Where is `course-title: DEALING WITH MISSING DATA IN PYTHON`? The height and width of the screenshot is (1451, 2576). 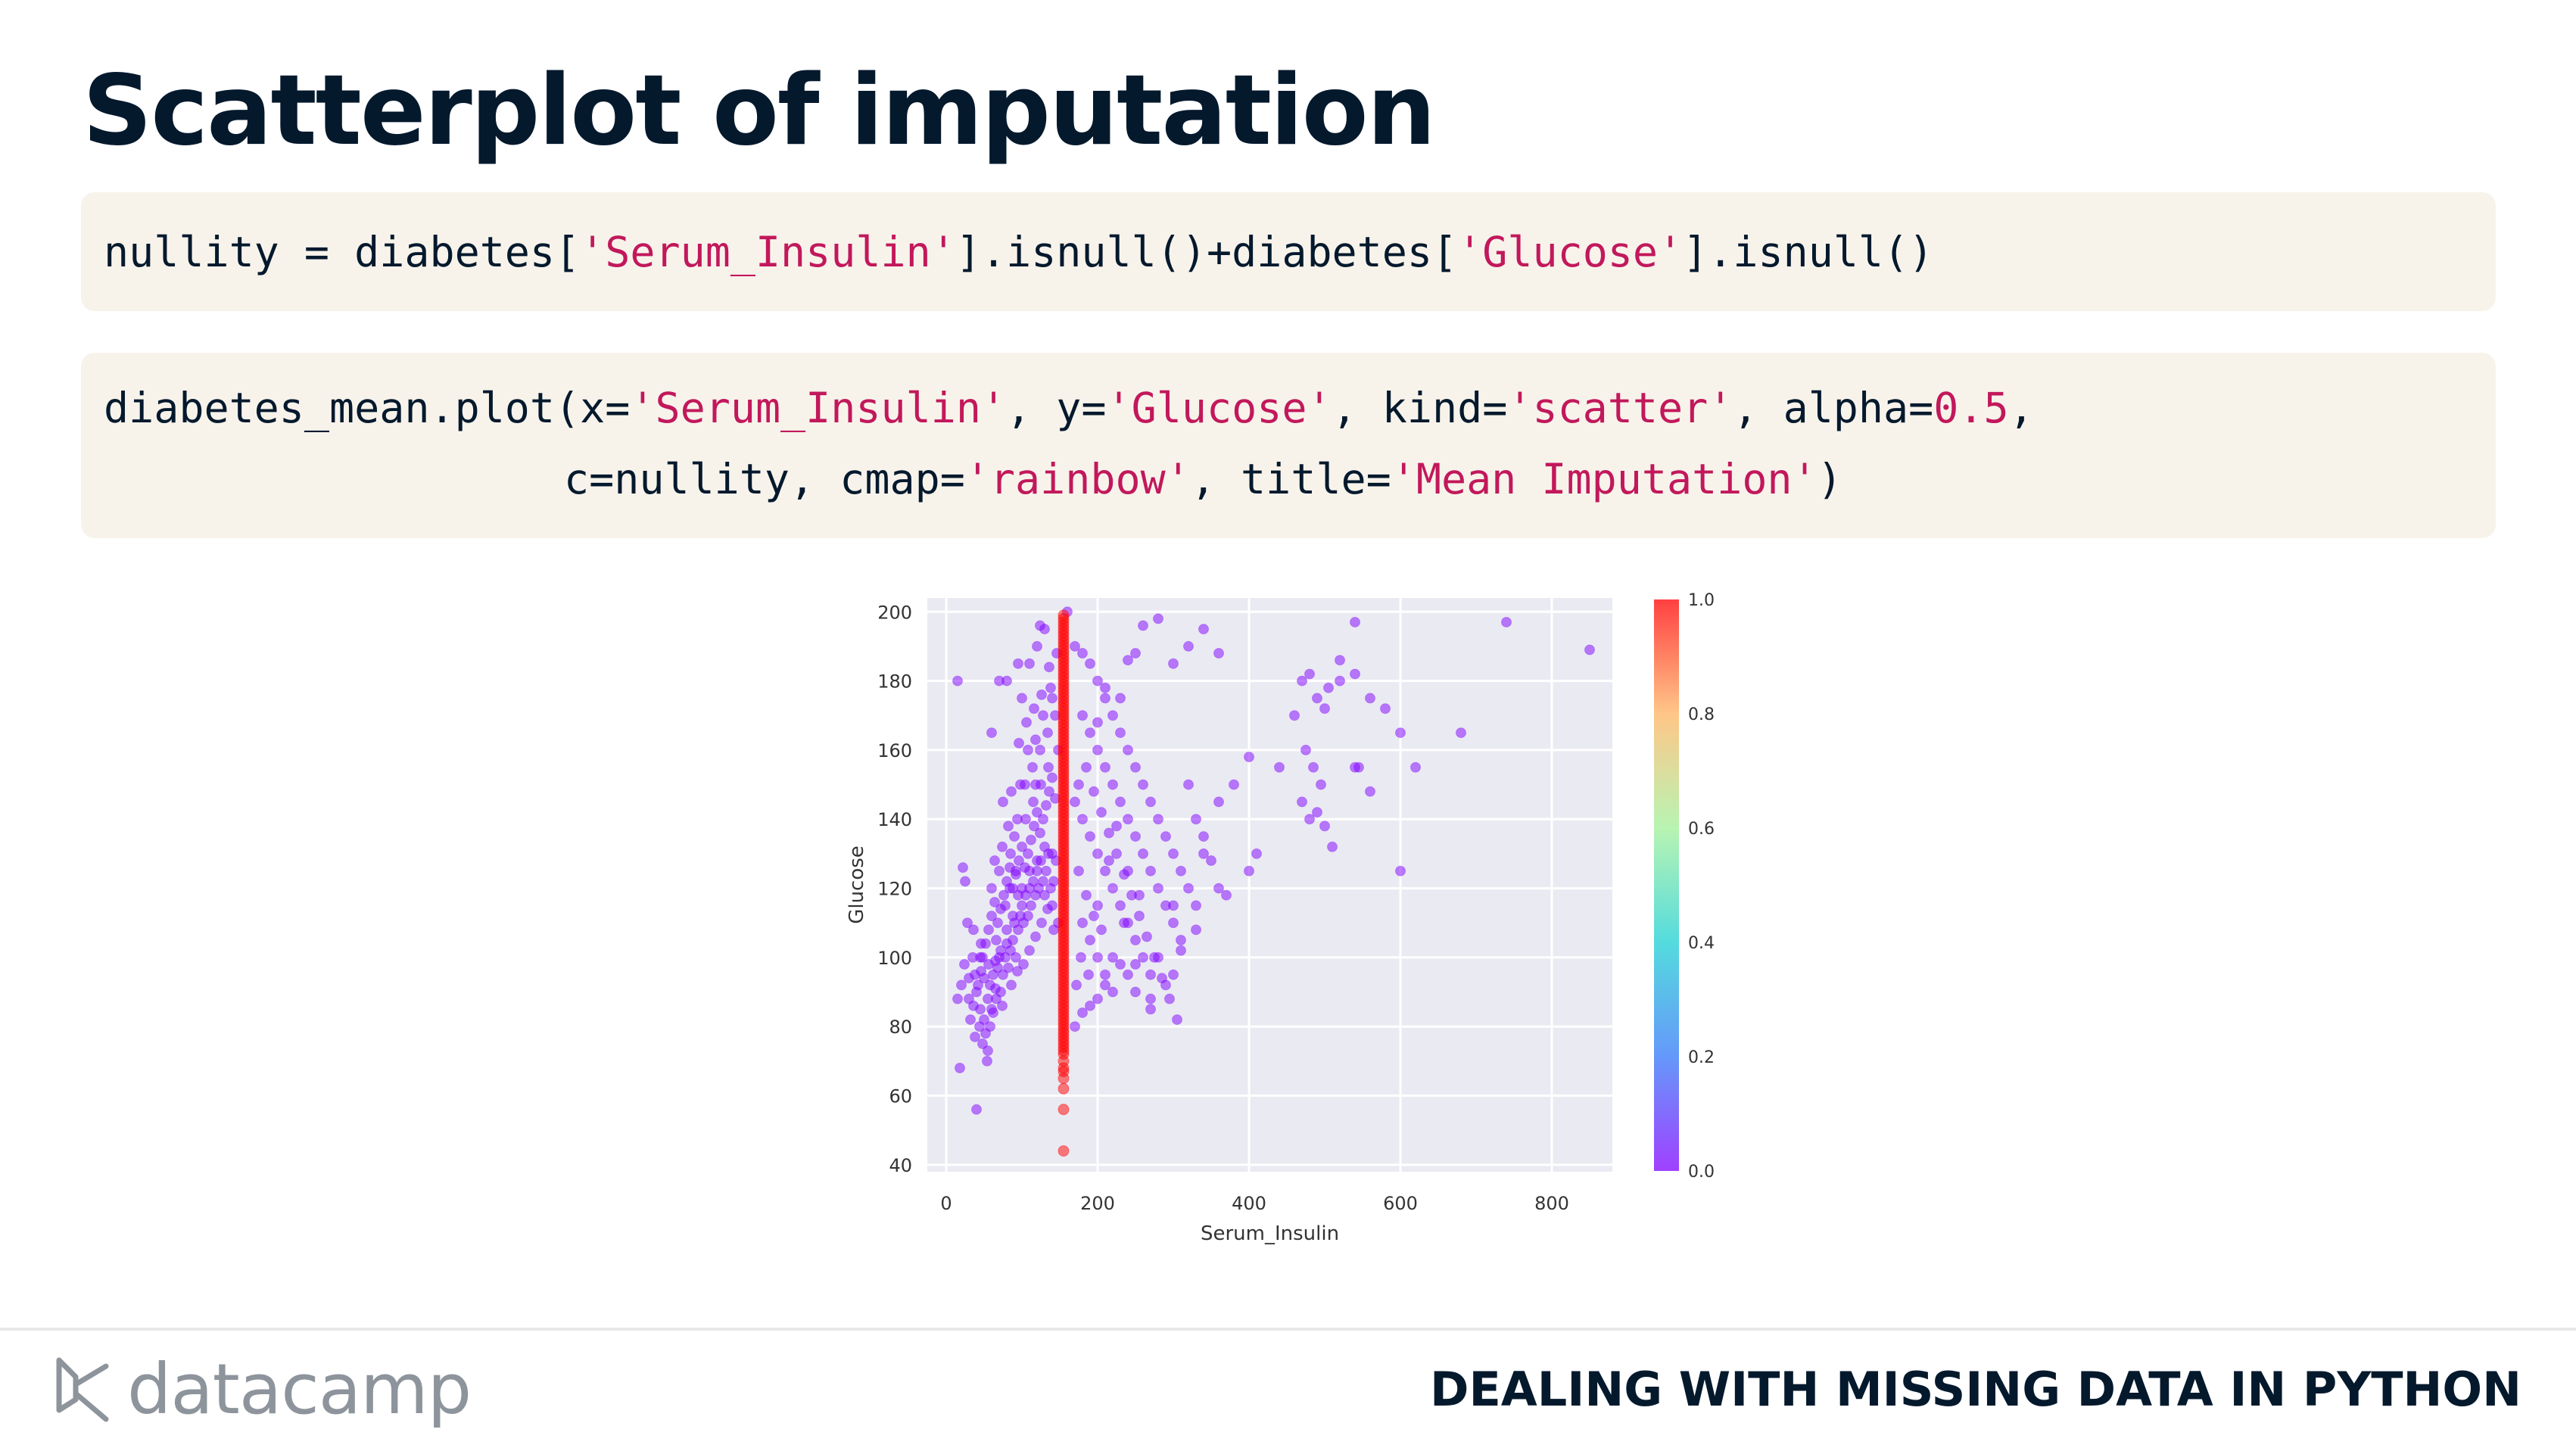
course-title: DEALING WITH MISSING DATA IN PYTHON is located at coordinates (1975, 1390).